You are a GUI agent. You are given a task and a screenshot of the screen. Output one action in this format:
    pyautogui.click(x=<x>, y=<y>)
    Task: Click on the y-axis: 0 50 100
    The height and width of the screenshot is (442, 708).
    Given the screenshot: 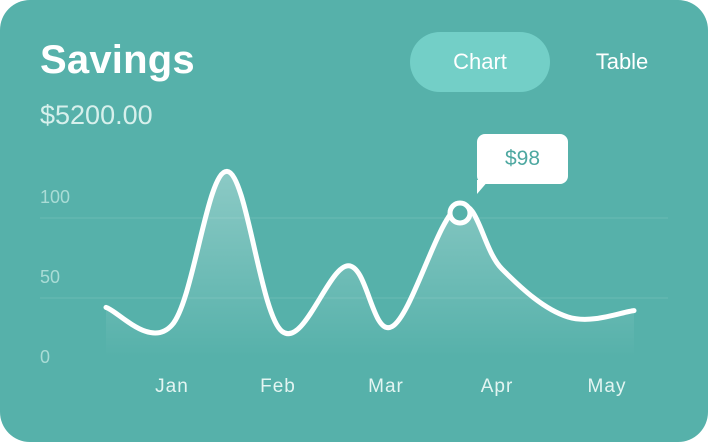 What is the action you would take?
    pyautogui.click(x=55, y=277)
    